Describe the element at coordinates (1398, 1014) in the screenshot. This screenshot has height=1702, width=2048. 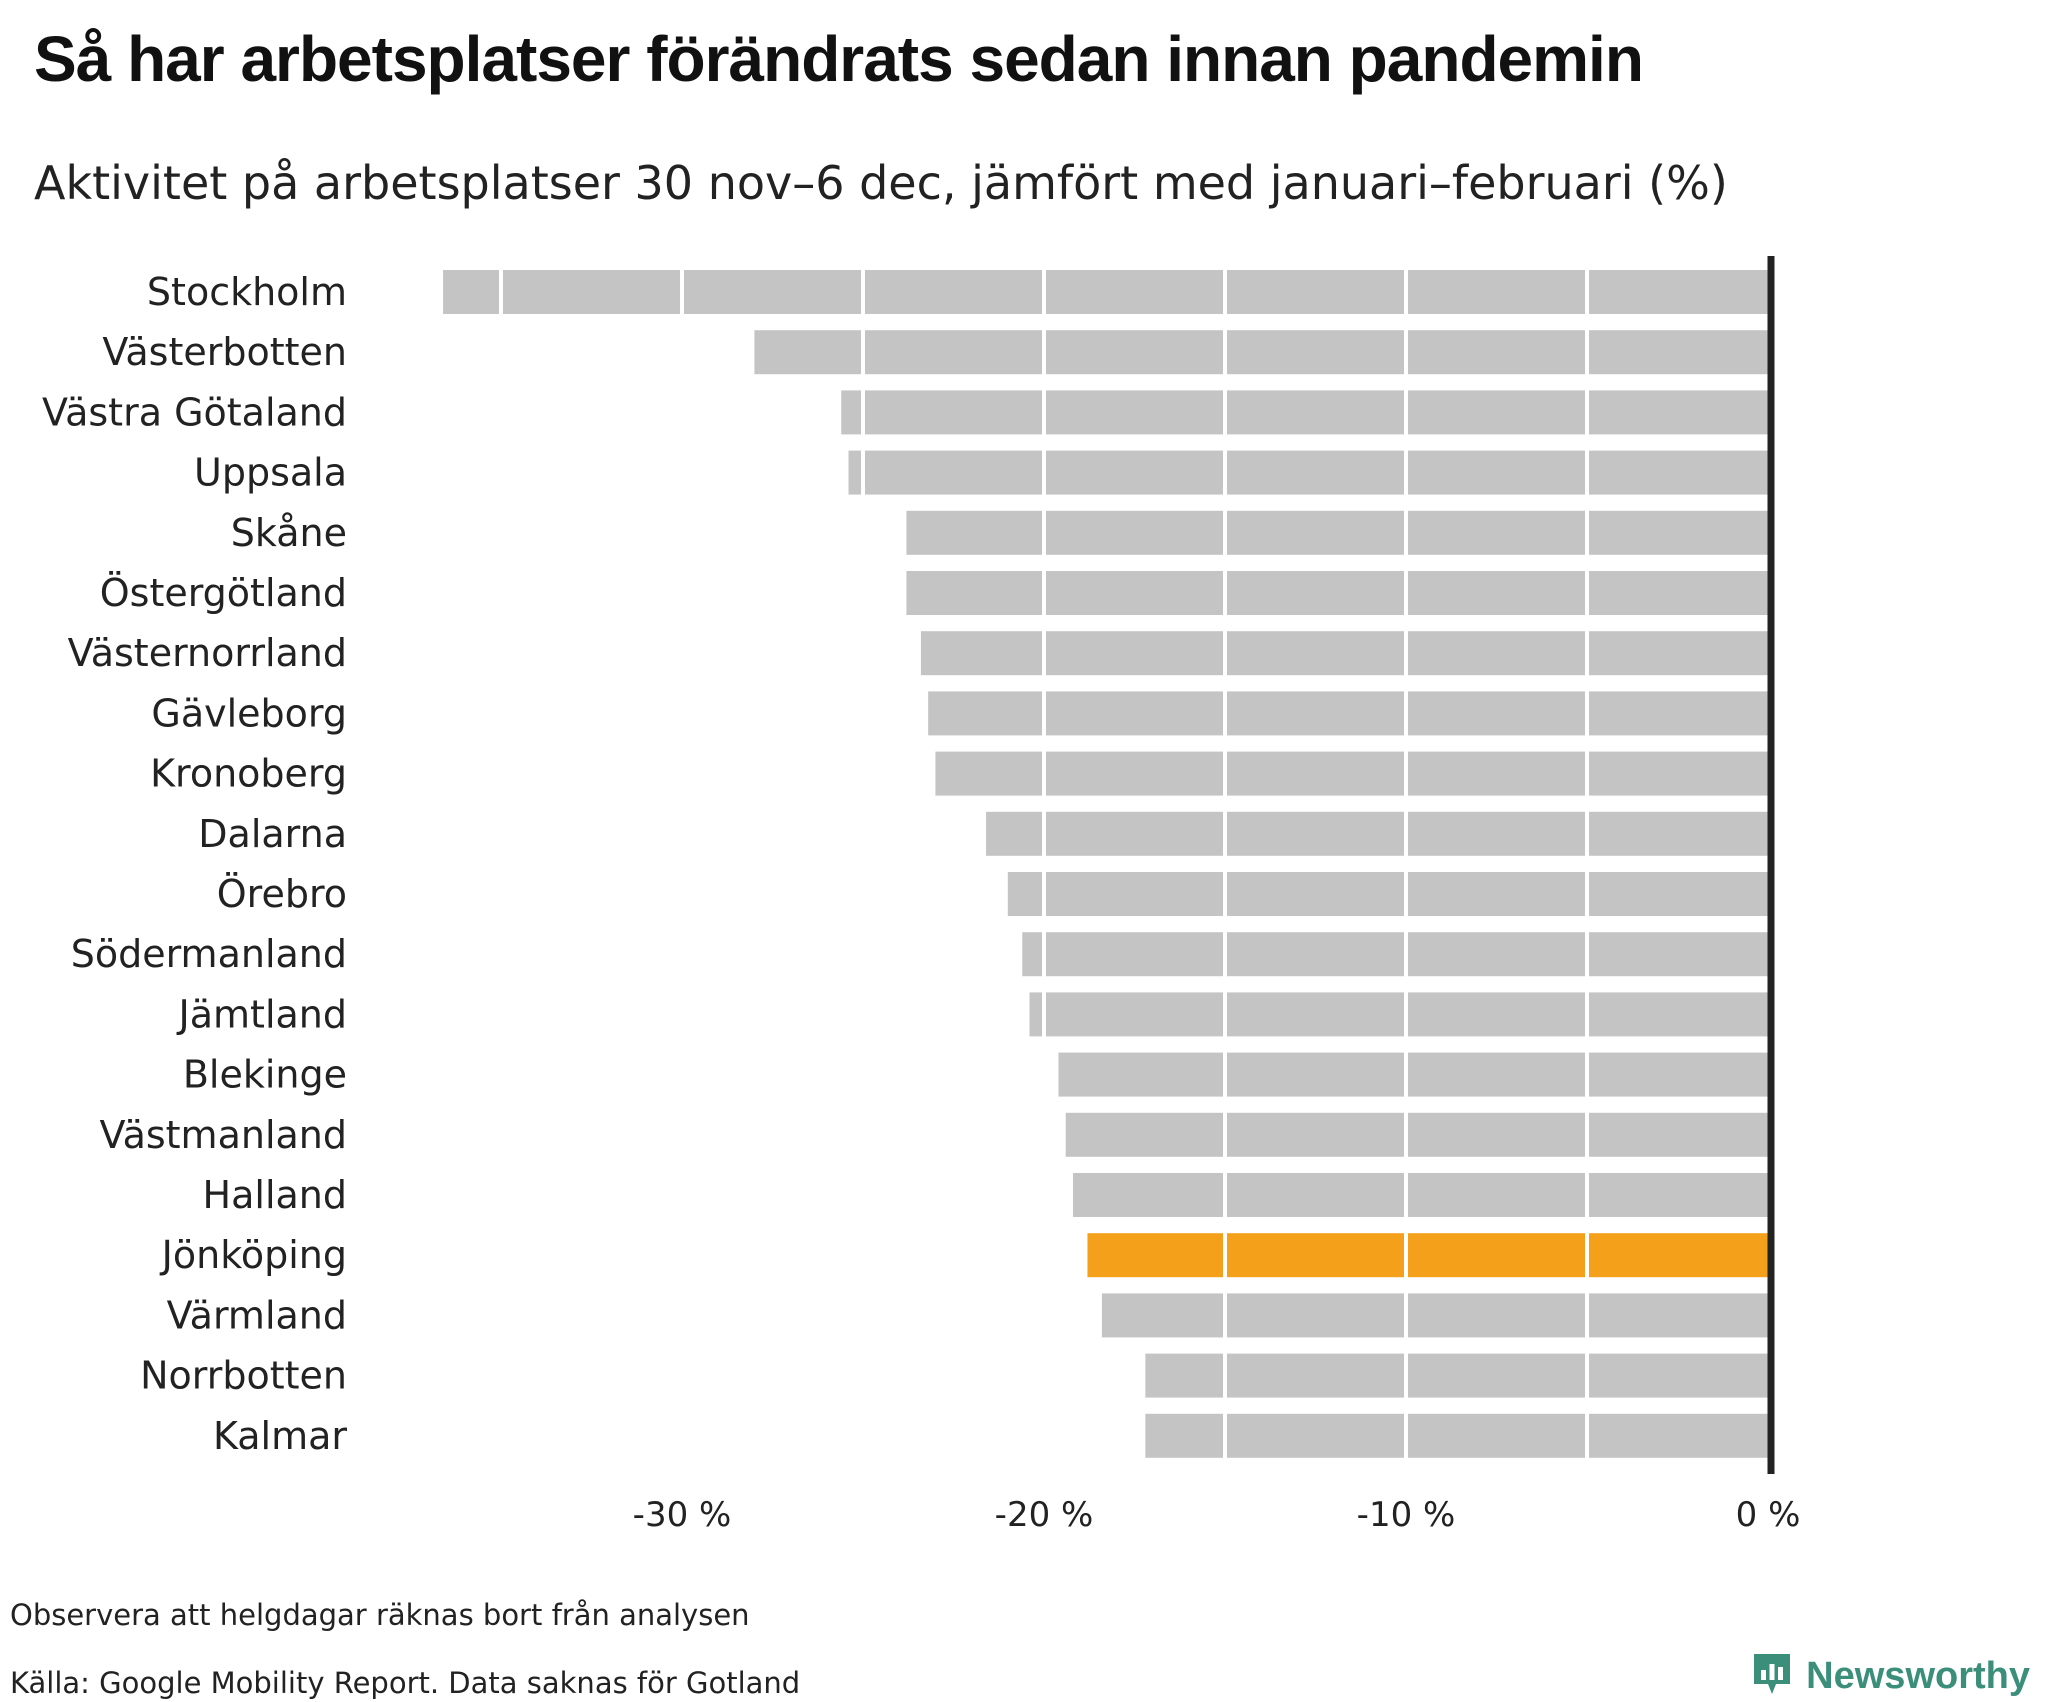
I see `bar-jämtland` at that location.